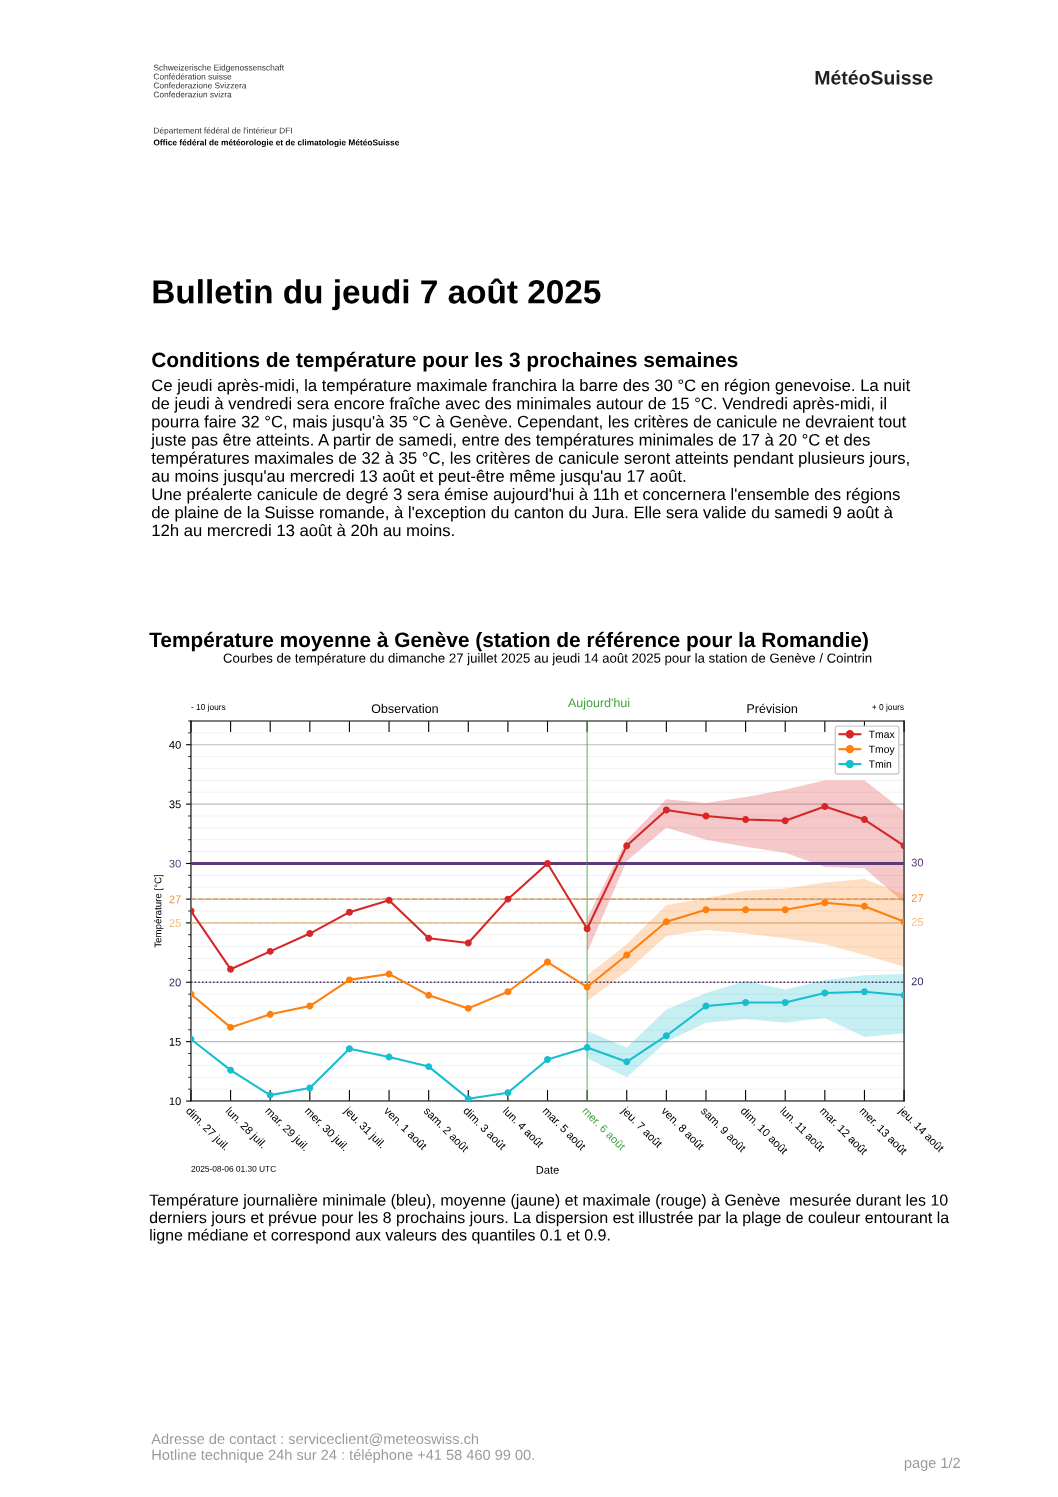  Describe the element at coordinates (598, 704) in the screenshot. I see `ref-line-label: Aujourd'hui` at that location.